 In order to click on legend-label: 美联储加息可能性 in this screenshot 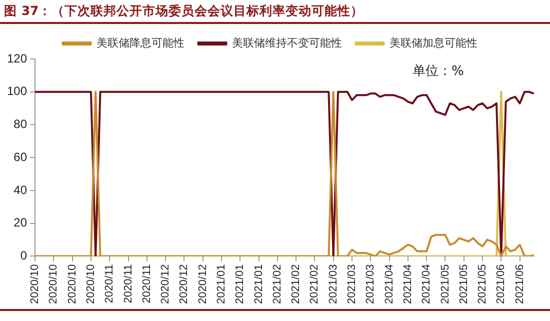, I will do `click(433, 43)`.